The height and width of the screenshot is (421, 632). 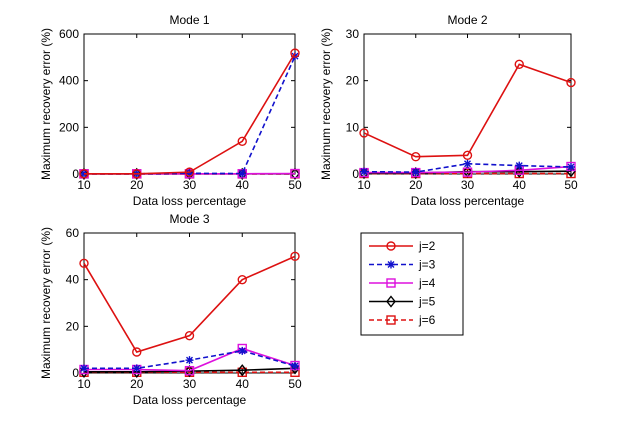 What do you see at coordinates (189, 219) in the screenshot?
I see `chart-title: Mode 3` at bounding box center [189, 219].